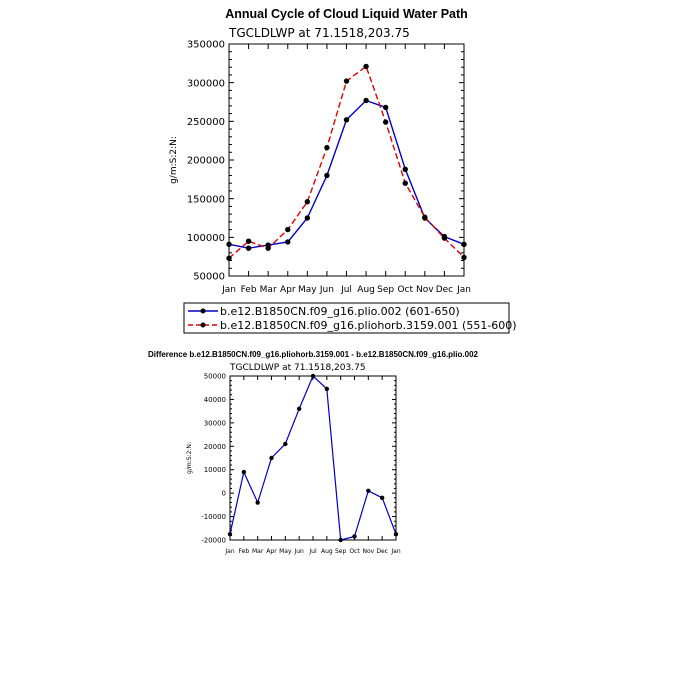  I want to click on y-tick-label: 0, so click(224, 494).